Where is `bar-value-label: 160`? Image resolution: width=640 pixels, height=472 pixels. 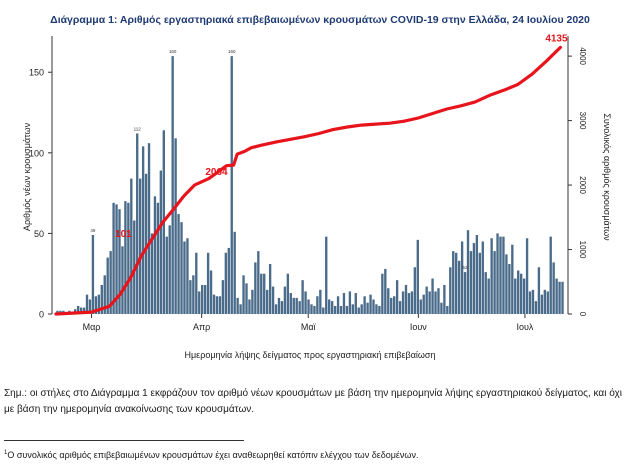 bar-value-label: 160 is located at coordinates (232, 51).